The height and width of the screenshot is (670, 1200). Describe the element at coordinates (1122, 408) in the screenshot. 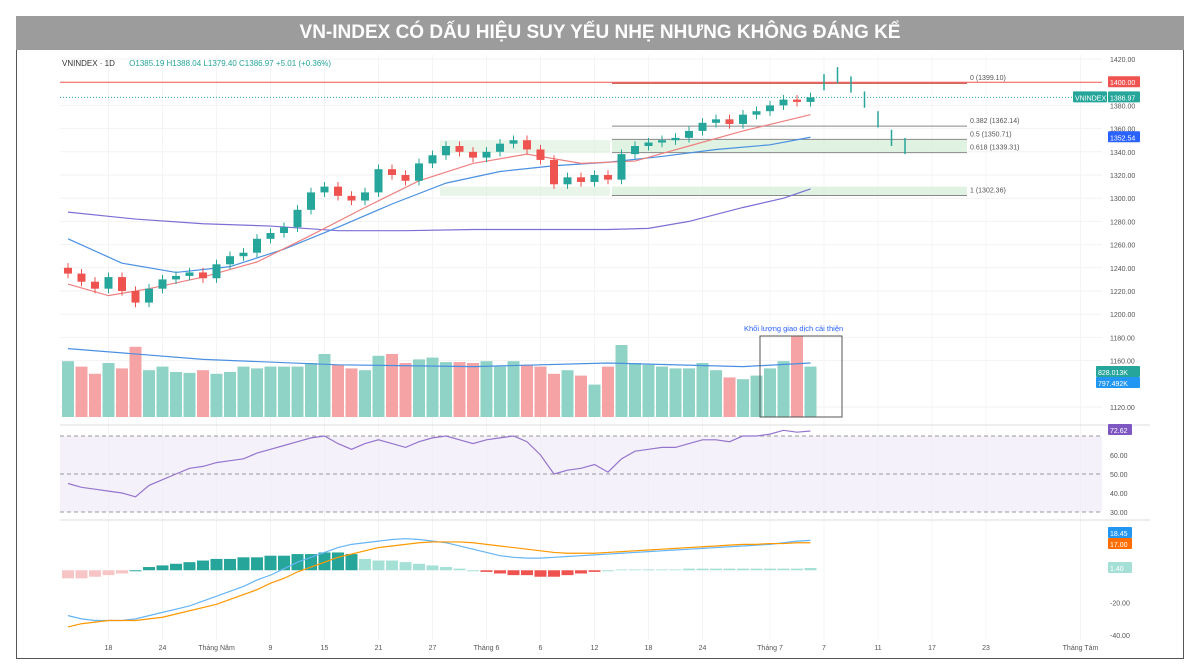

I see `price-tick-label: 1120.00` at that location.